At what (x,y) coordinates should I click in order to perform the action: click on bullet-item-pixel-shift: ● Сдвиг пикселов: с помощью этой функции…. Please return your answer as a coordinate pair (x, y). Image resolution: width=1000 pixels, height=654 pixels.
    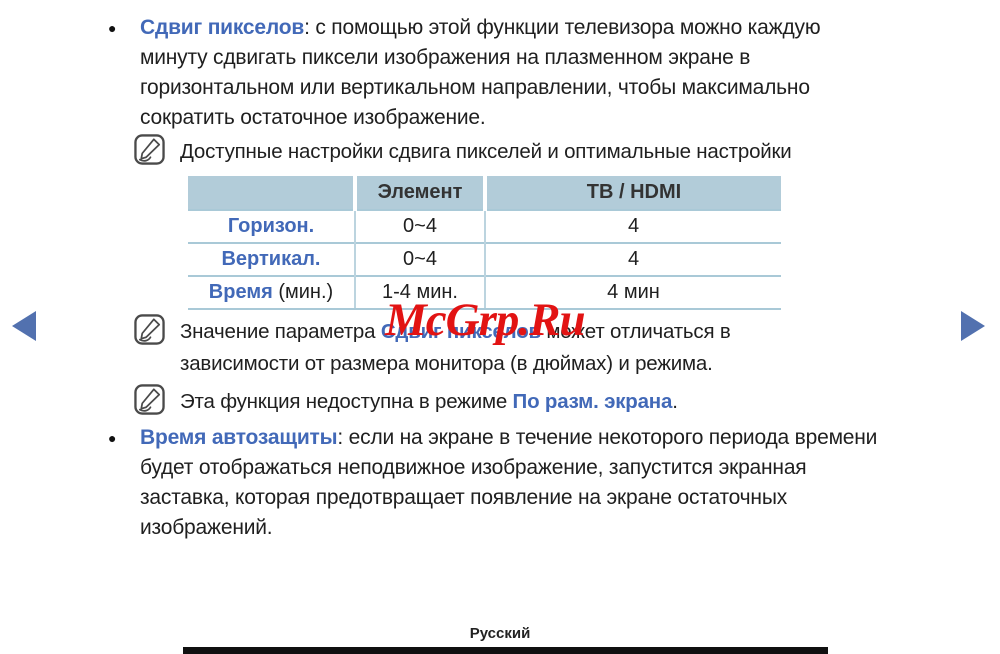
    Looking at the image, I should click on (503, 73).